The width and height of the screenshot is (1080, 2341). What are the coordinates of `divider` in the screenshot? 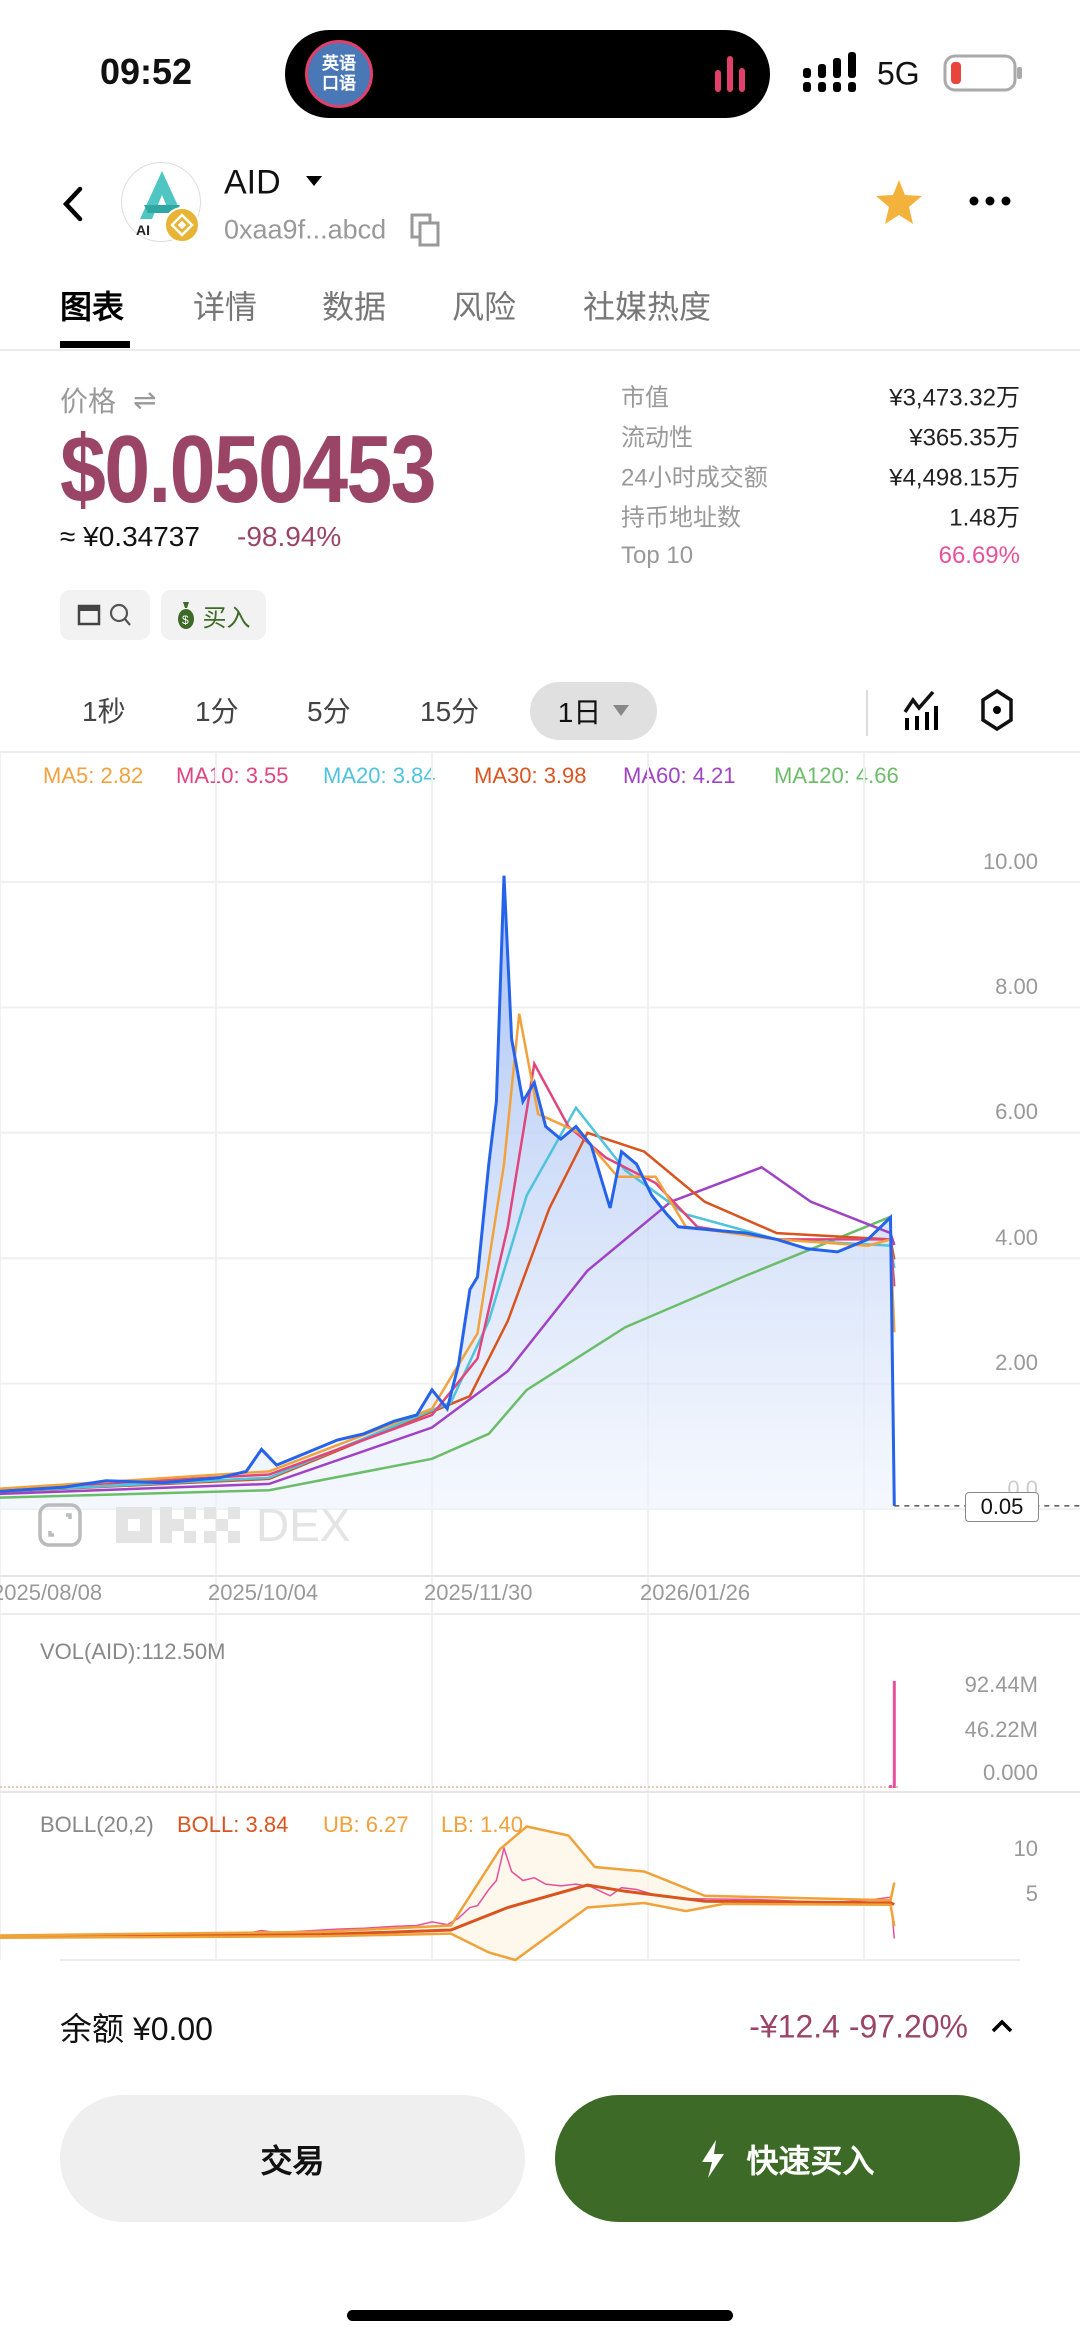 It's located at (540, 350).